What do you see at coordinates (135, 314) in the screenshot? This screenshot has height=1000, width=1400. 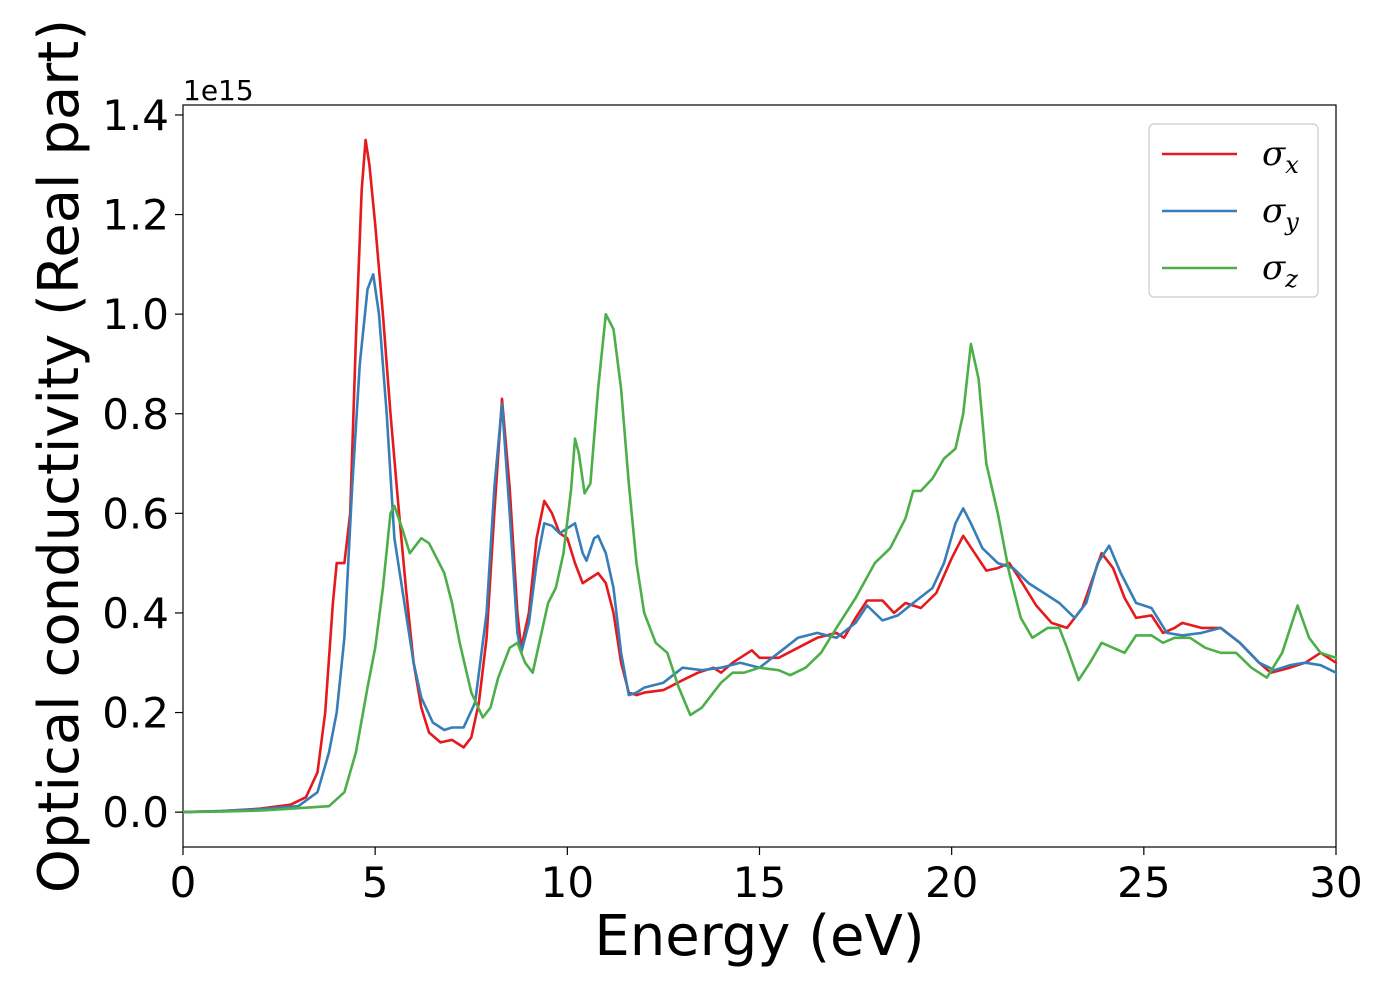 I see `y-tick-label: 1.0` at bounding box center [135, 314].